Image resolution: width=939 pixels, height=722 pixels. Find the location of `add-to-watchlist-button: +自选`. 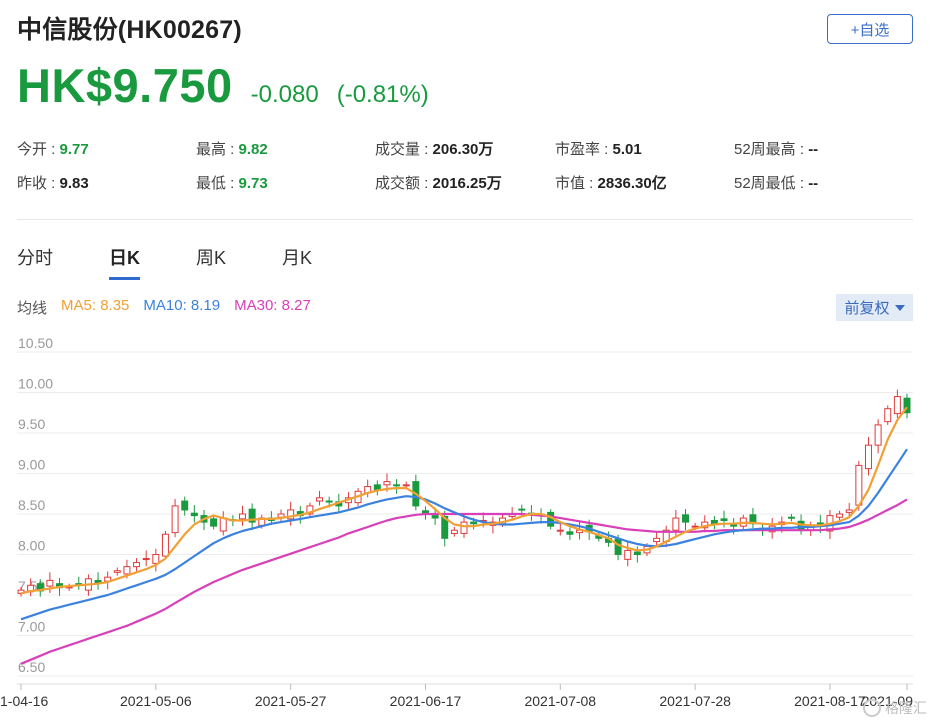

add-to-watchlist-button: +自选 is located at coordinates (870, 29).